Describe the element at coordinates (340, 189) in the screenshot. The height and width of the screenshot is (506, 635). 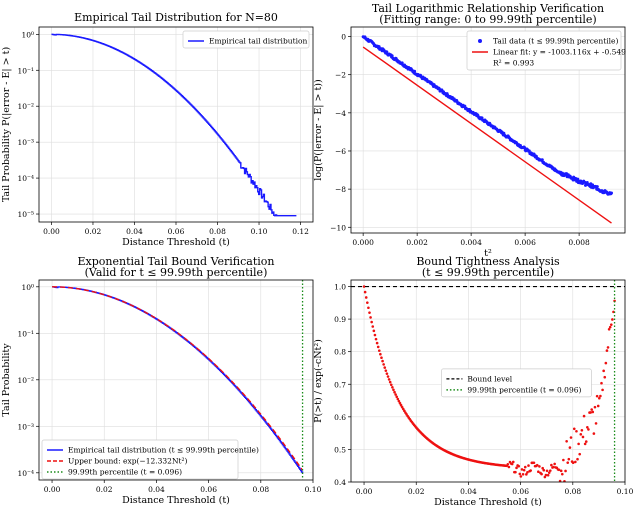
I see `y-tick-label: −8` at that location.